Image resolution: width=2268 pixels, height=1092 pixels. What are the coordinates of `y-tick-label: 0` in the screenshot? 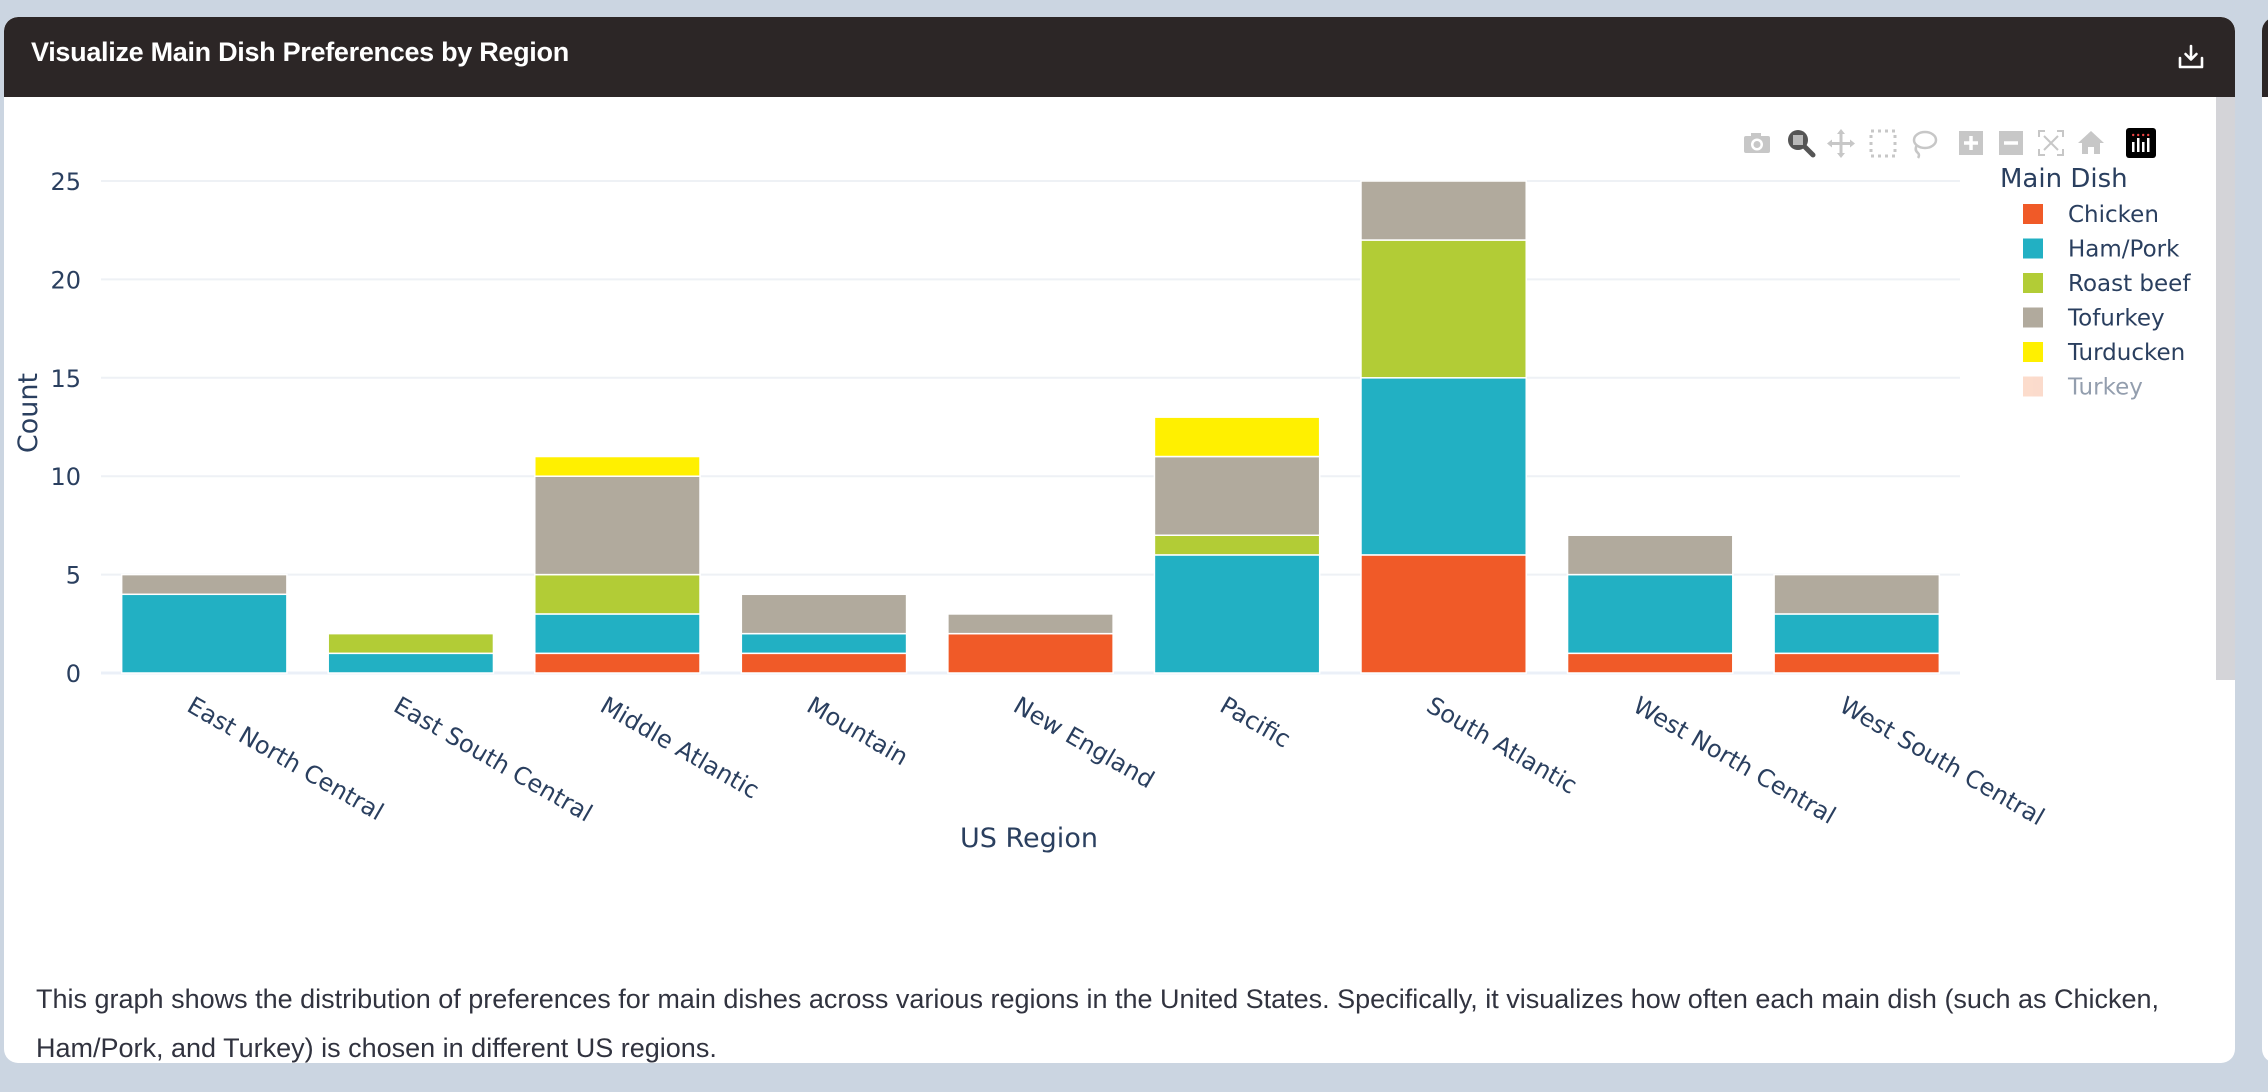 It's located at (73, 674).